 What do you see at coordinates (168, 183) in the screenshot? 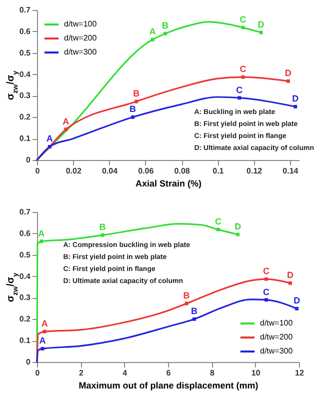
I see `x-axis-title: Axial Strain (%)` at bounding box center [168, 183].